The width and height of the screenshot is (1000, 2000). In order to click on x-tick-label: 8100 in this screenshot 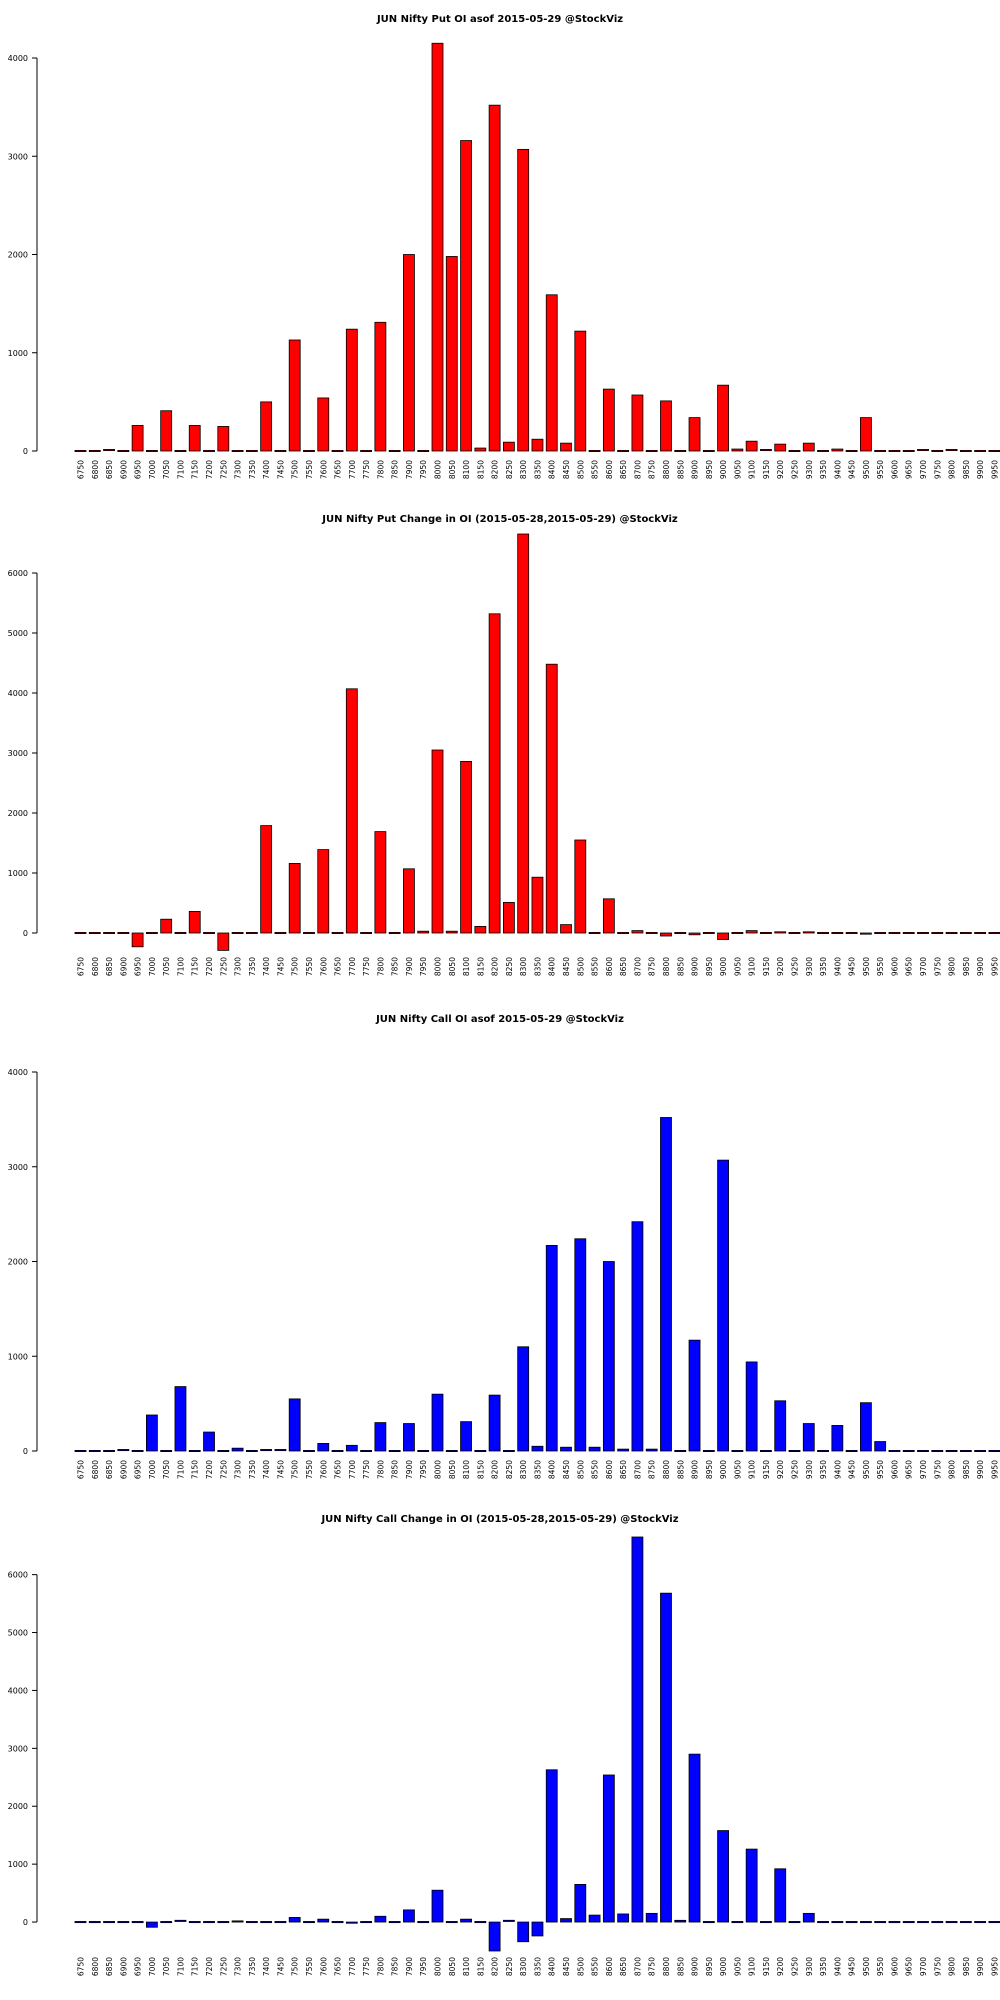, I will do `click(466, 1469)`.